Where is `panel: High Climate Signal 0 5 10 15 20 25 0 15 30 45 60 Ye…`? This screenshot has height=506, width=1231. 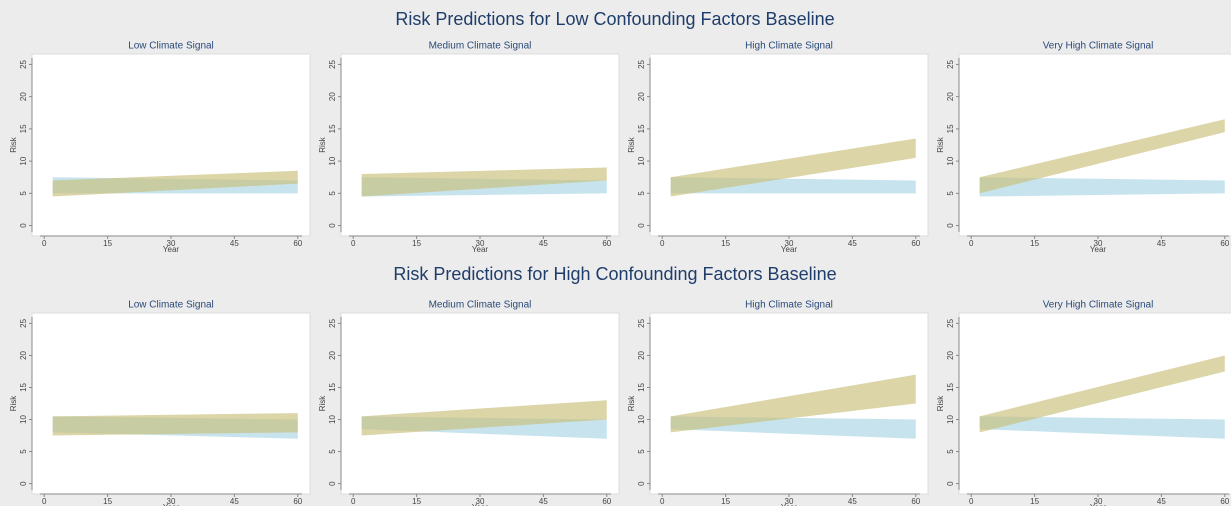 panel: High Climate Signal 0 5 10 15 20 25 0 15 30 45 60 Ye… is located at coordinates (778, 403).